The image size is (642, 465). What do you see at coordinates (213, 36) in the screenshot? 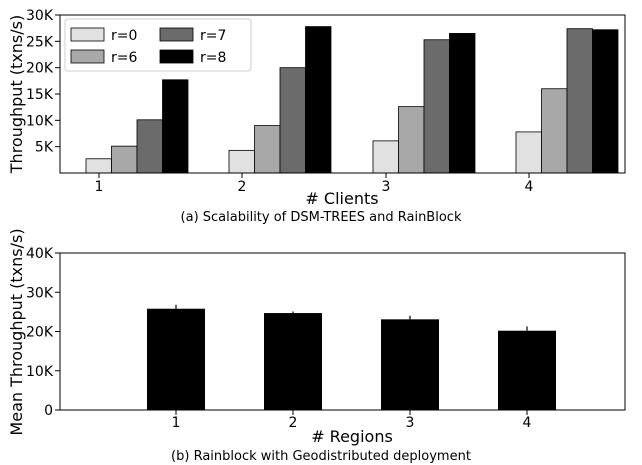
I see `legend-label-r7: r=7` at bounding box center [213, 36].